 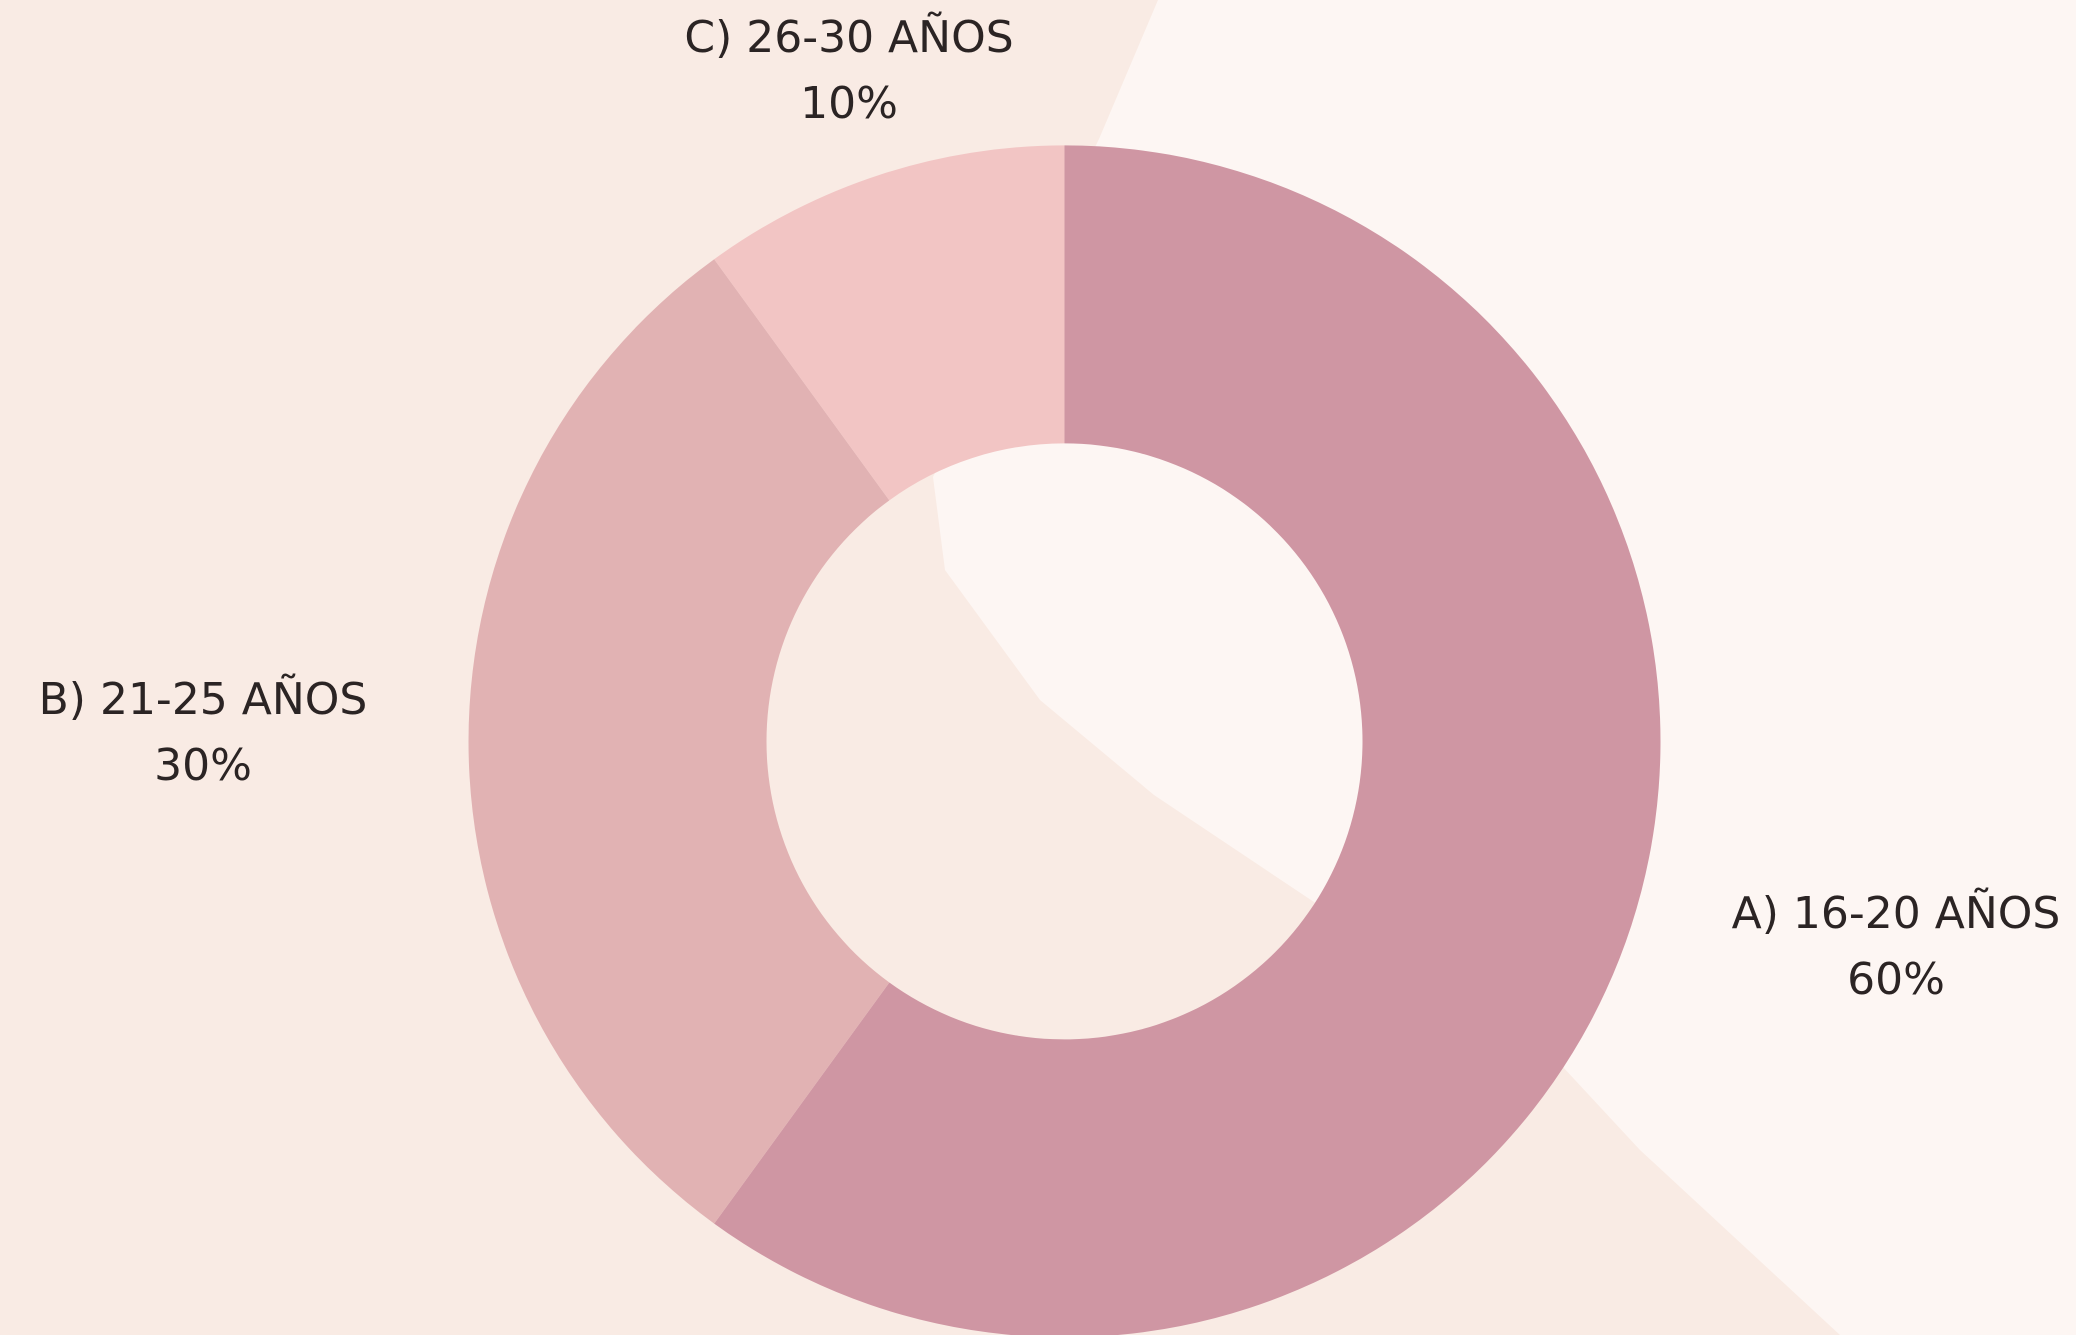 What do you see at coordinates (848, 37) in the screenshot?
I see `segment-label: C) 26-30 AÑOS` at bounding box center [848, 37].